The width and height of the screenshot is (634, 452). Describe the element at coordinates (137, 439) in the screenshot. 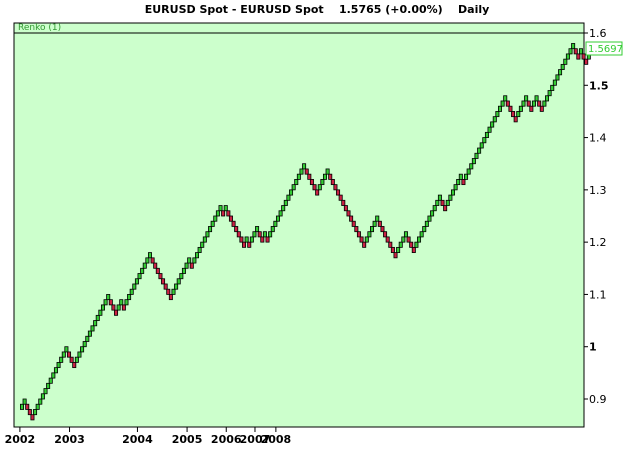

I see `x-tick-label: 2004` at that location.